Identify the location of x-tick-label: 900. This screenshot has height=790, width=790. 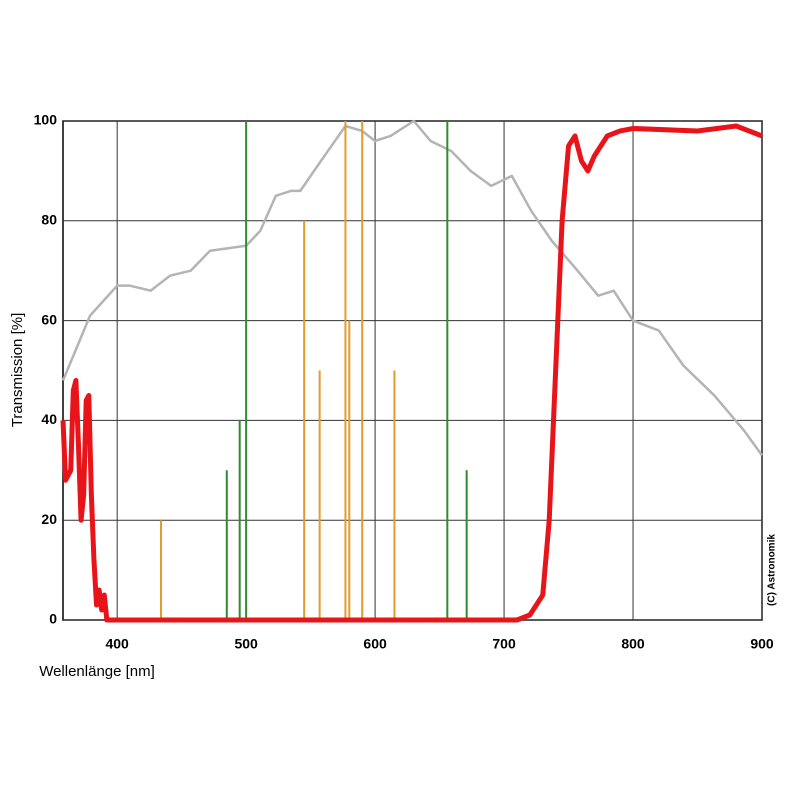
(762, 644).